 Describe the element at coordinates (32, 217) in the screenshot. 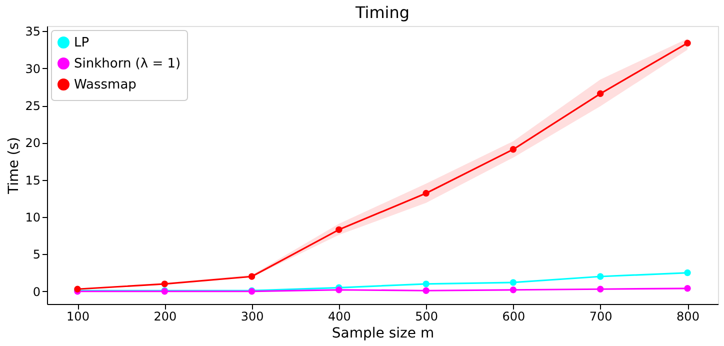

I see `y-tick-label: 10` at that location.